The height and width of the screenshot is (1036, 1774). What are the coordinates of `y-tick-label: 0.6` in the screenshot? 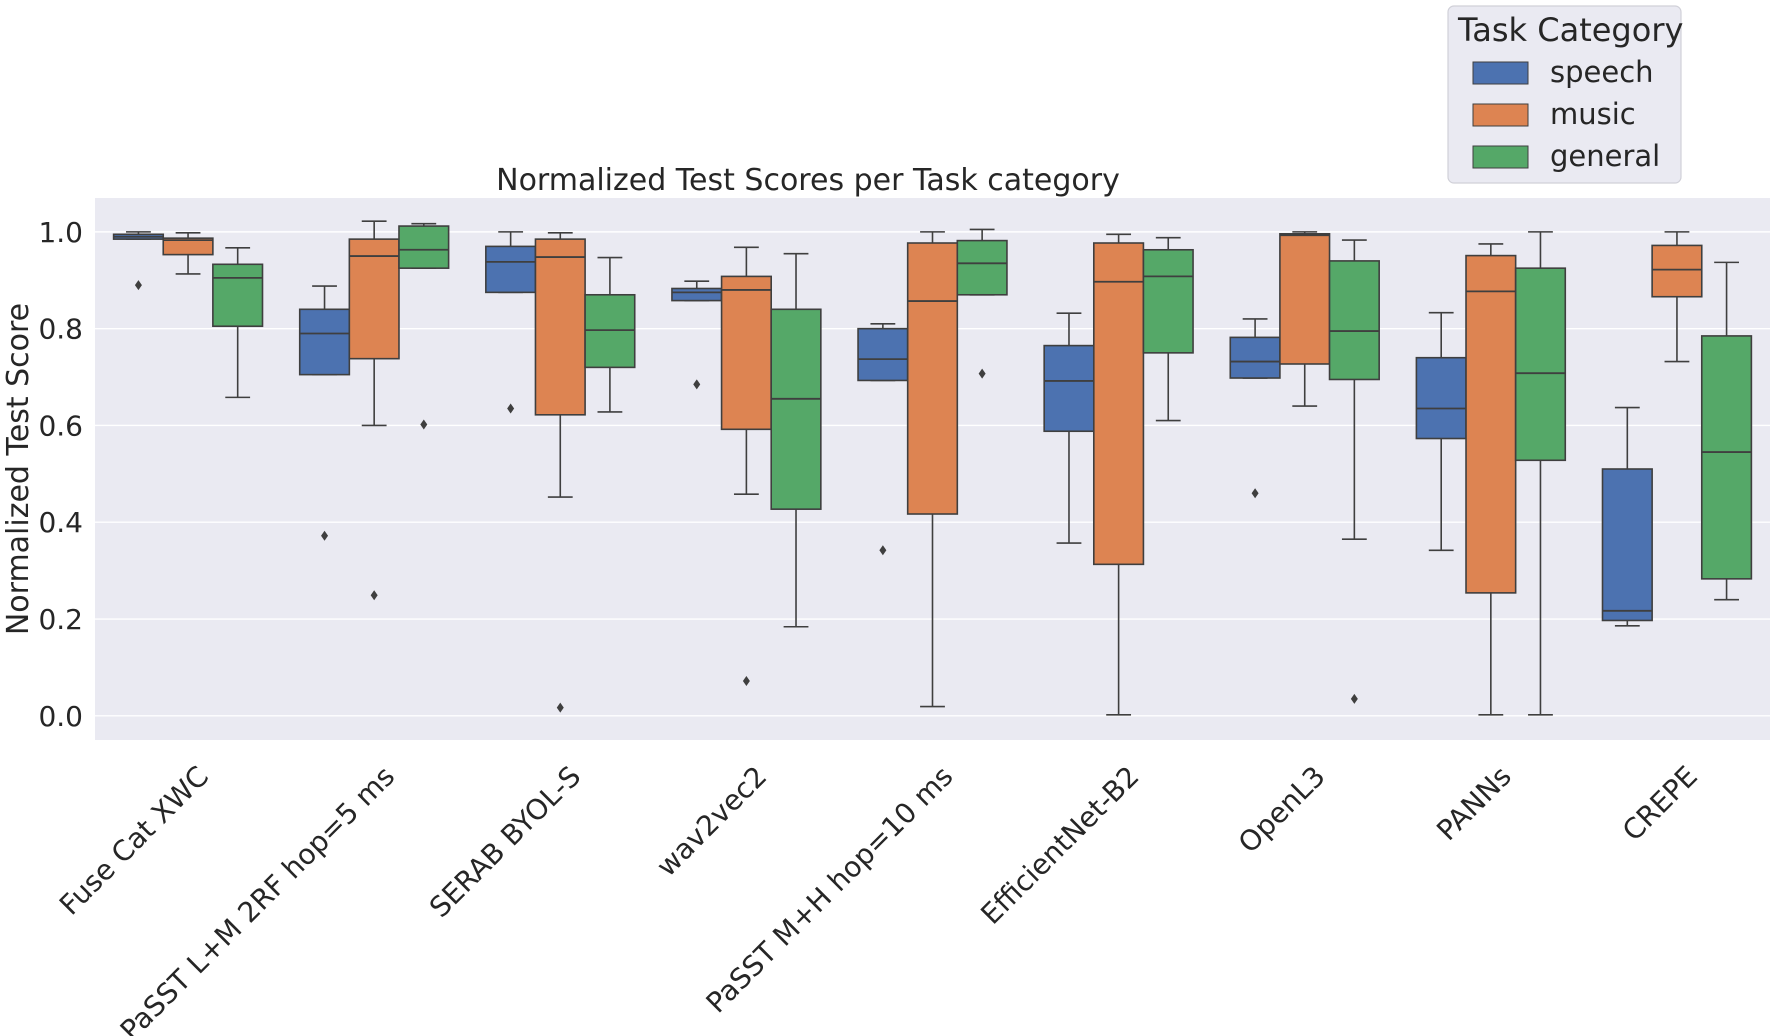 It's located at (60, 425).